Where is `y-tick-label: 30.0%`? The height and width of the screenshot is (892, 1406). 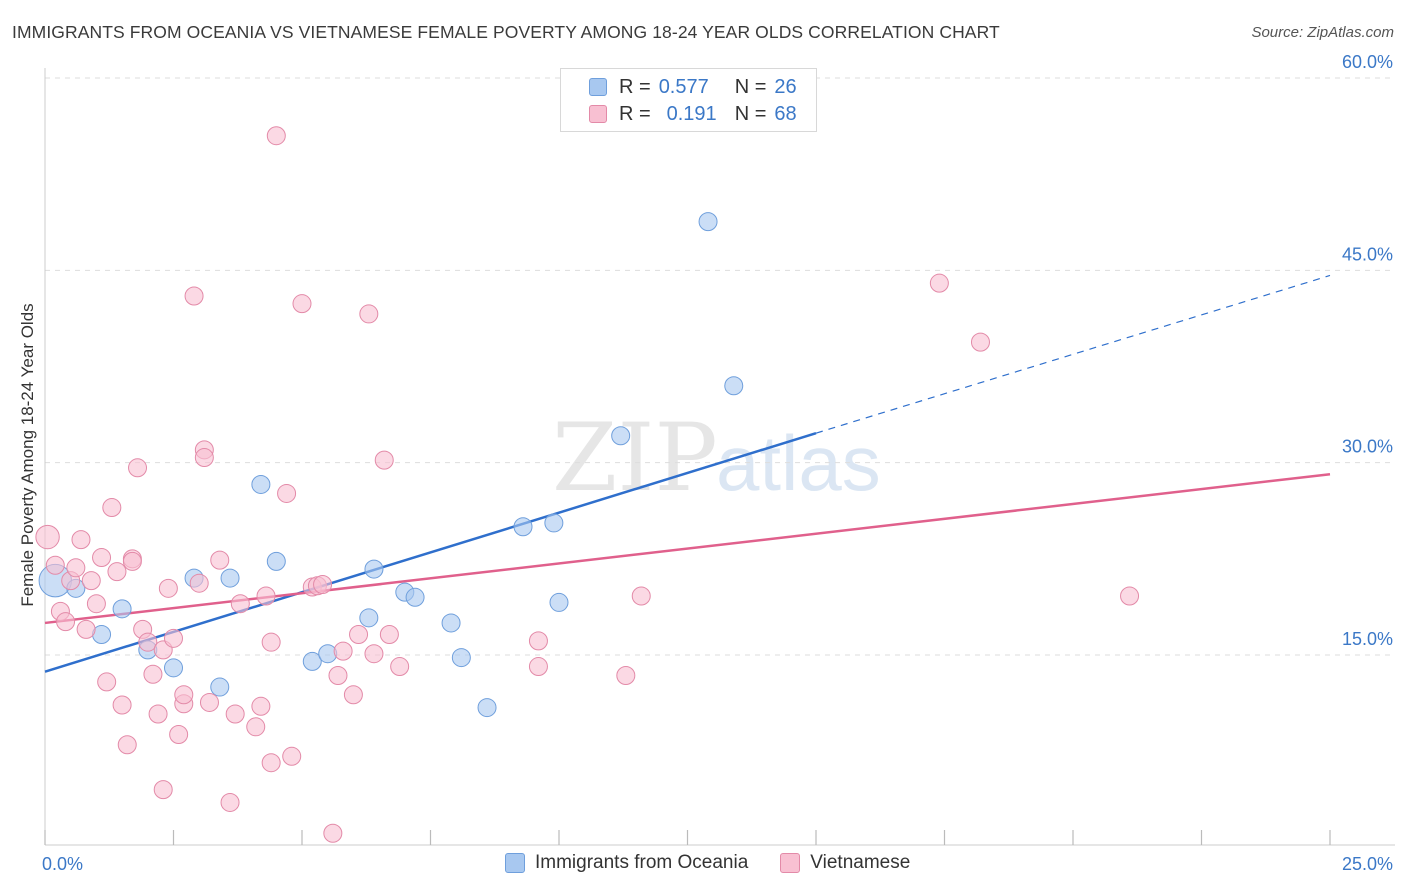
y-tick-label: 30.0% is located at coordinates (1367, 447).